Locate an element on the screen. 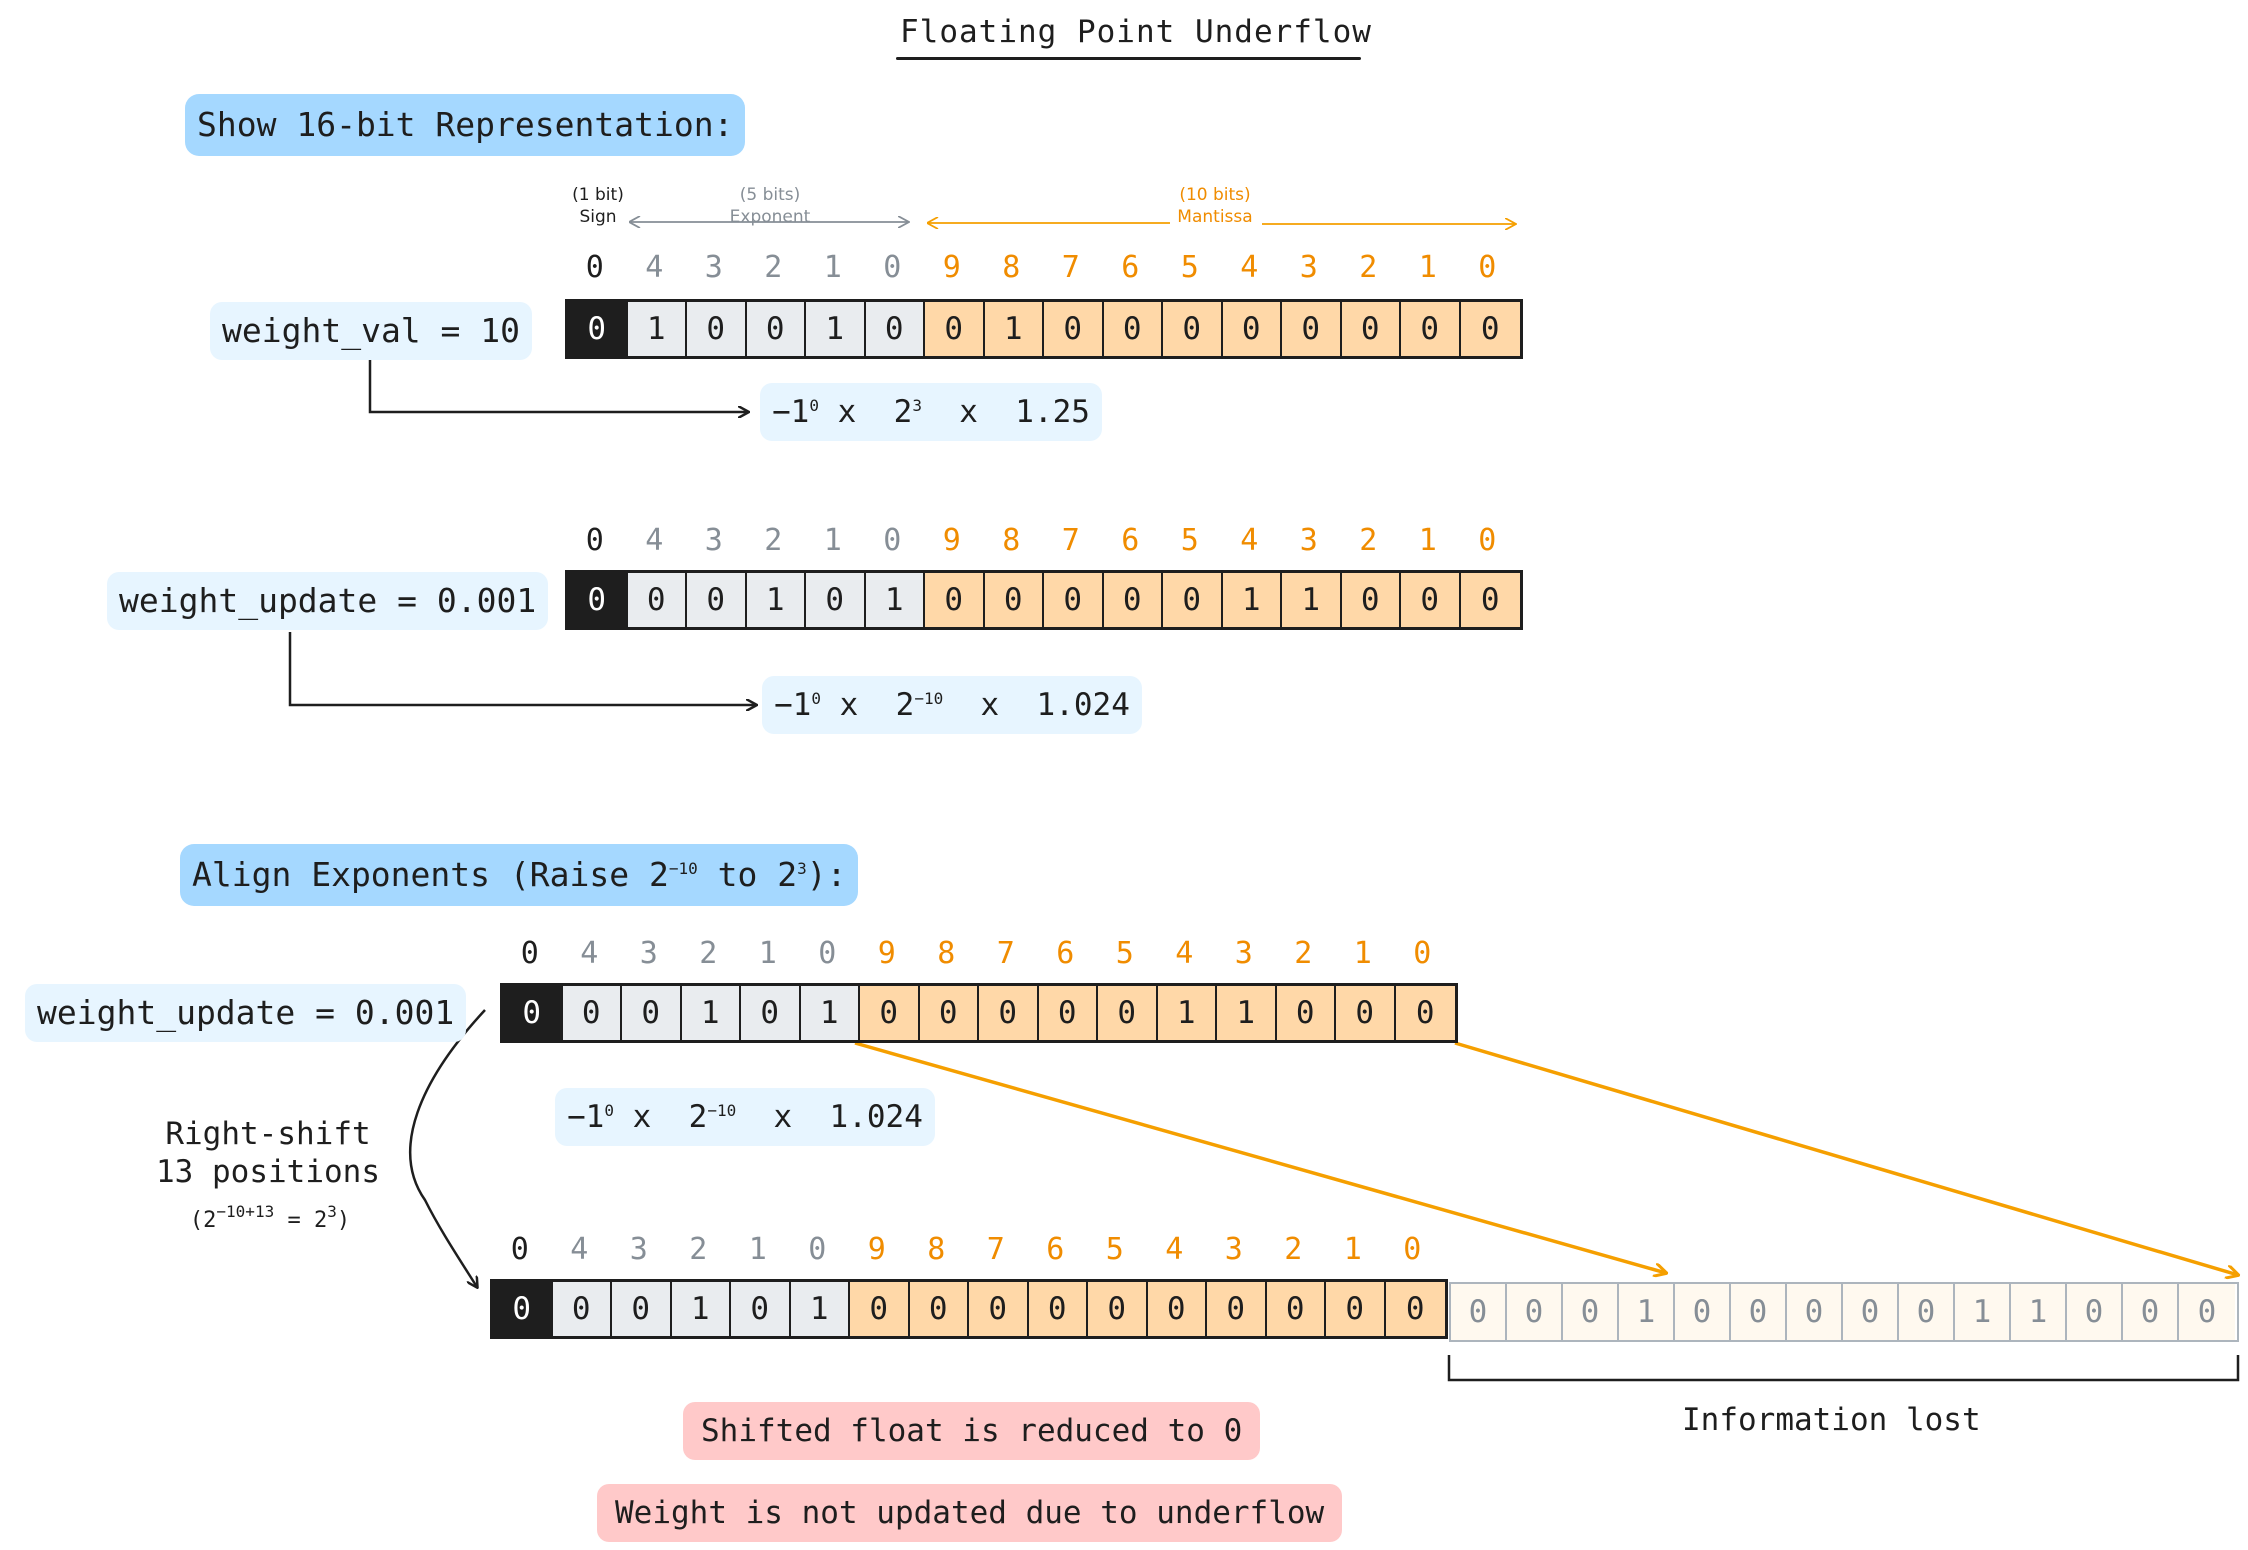 This screenshot has width=2248, height=1550. exponent-bit-index: 3 is located at coordinates (648, 953).